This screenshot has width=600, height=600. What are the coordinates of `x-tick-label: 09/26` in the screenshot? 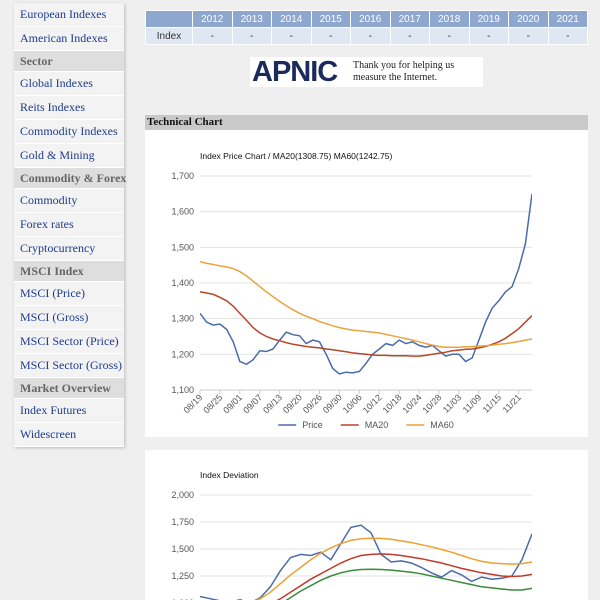 It's located at (312, 403).